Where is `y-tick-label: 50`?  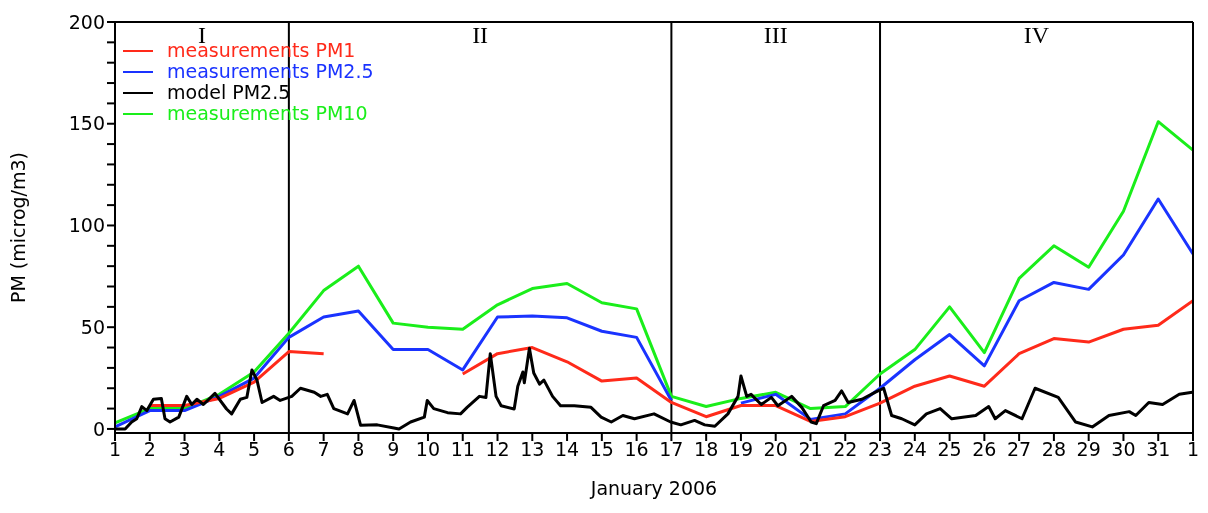
y-tick-label: 50 is located at coordinates (92, 326).